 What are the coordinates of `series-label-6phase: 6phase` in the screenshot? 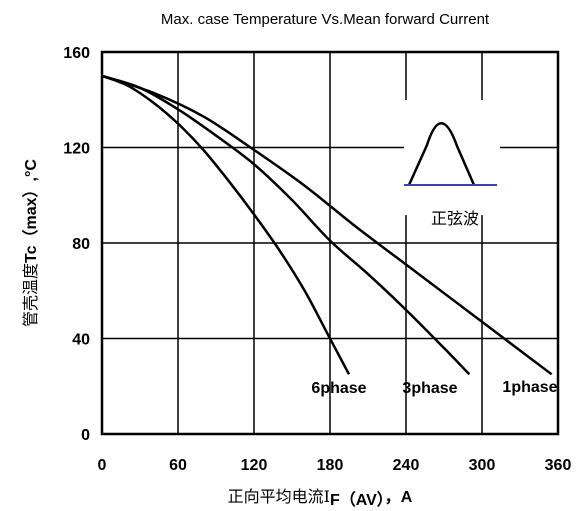 It's located at (338, 388).